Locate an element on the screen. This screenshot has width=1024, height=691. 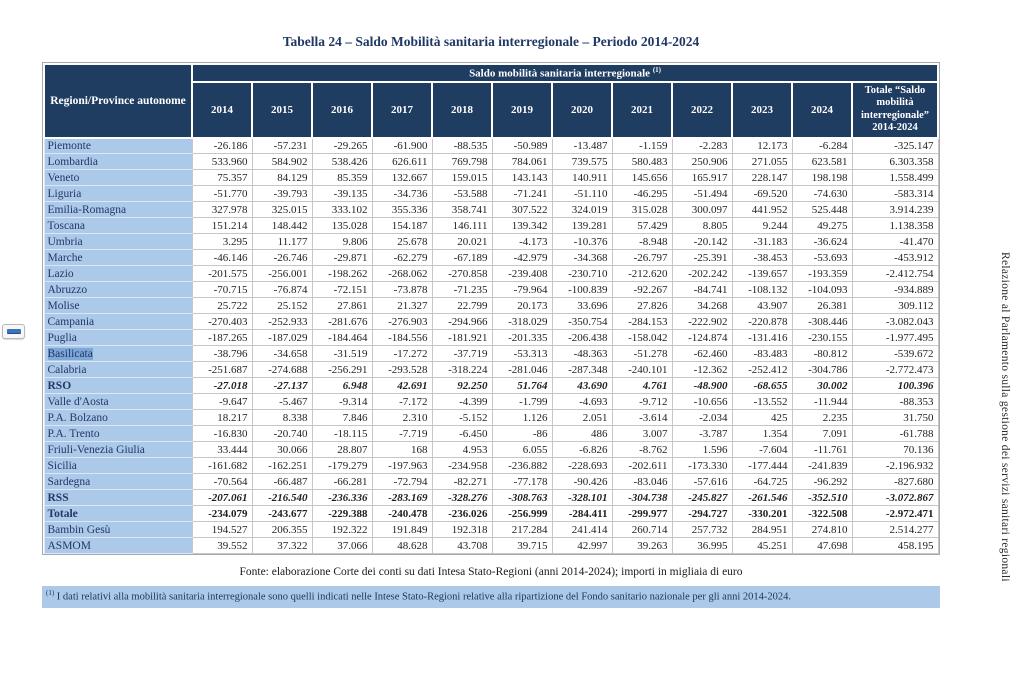
value-cell: -62.279 is located at coordinates (402, 258).